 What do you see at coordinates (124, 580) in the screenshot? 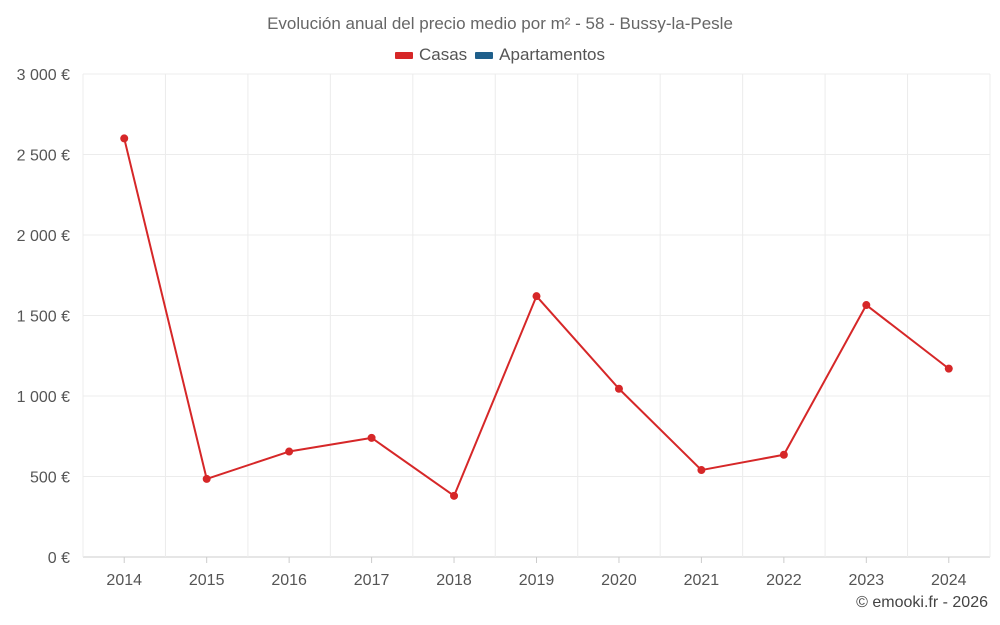
I see `x-tick-label: 2014` at bounding box center [124, 580].